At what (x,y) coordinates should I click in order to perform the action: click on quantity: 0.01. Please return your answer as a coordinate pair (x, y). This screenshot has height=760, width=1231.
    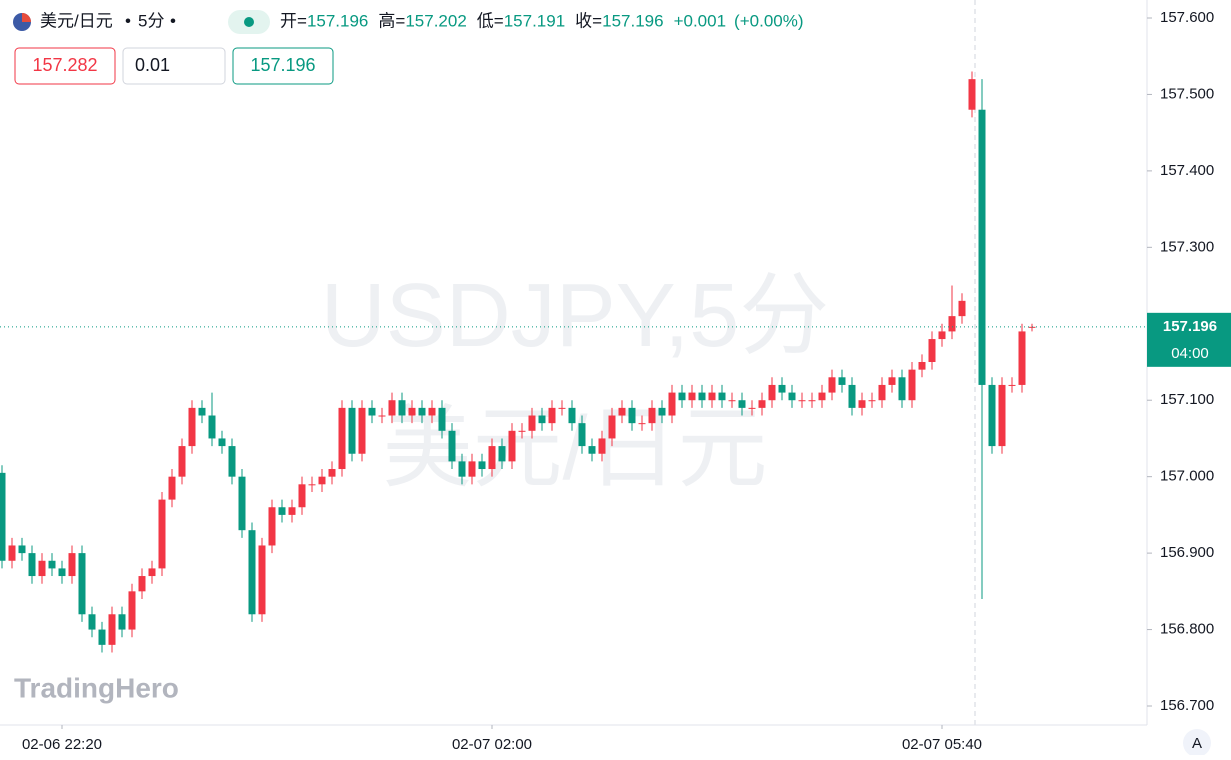
    Looking at the image, I should click on (152, 65).